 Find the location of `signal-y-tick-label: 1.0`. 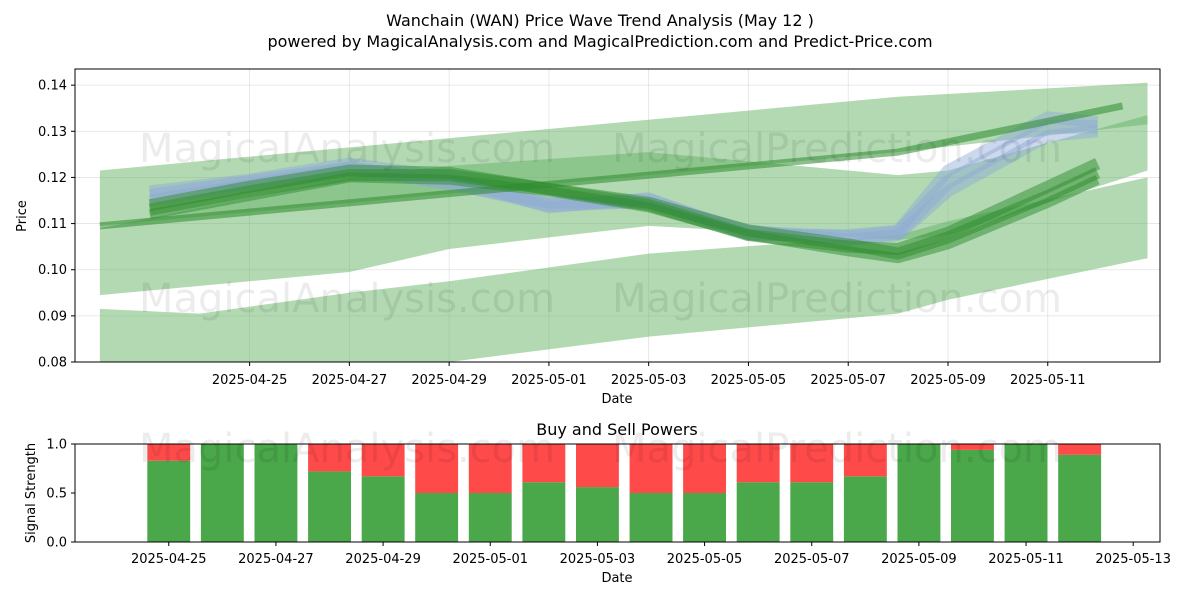

signal-y-tick-label: 1.0 is located at coordinates (56, 445).